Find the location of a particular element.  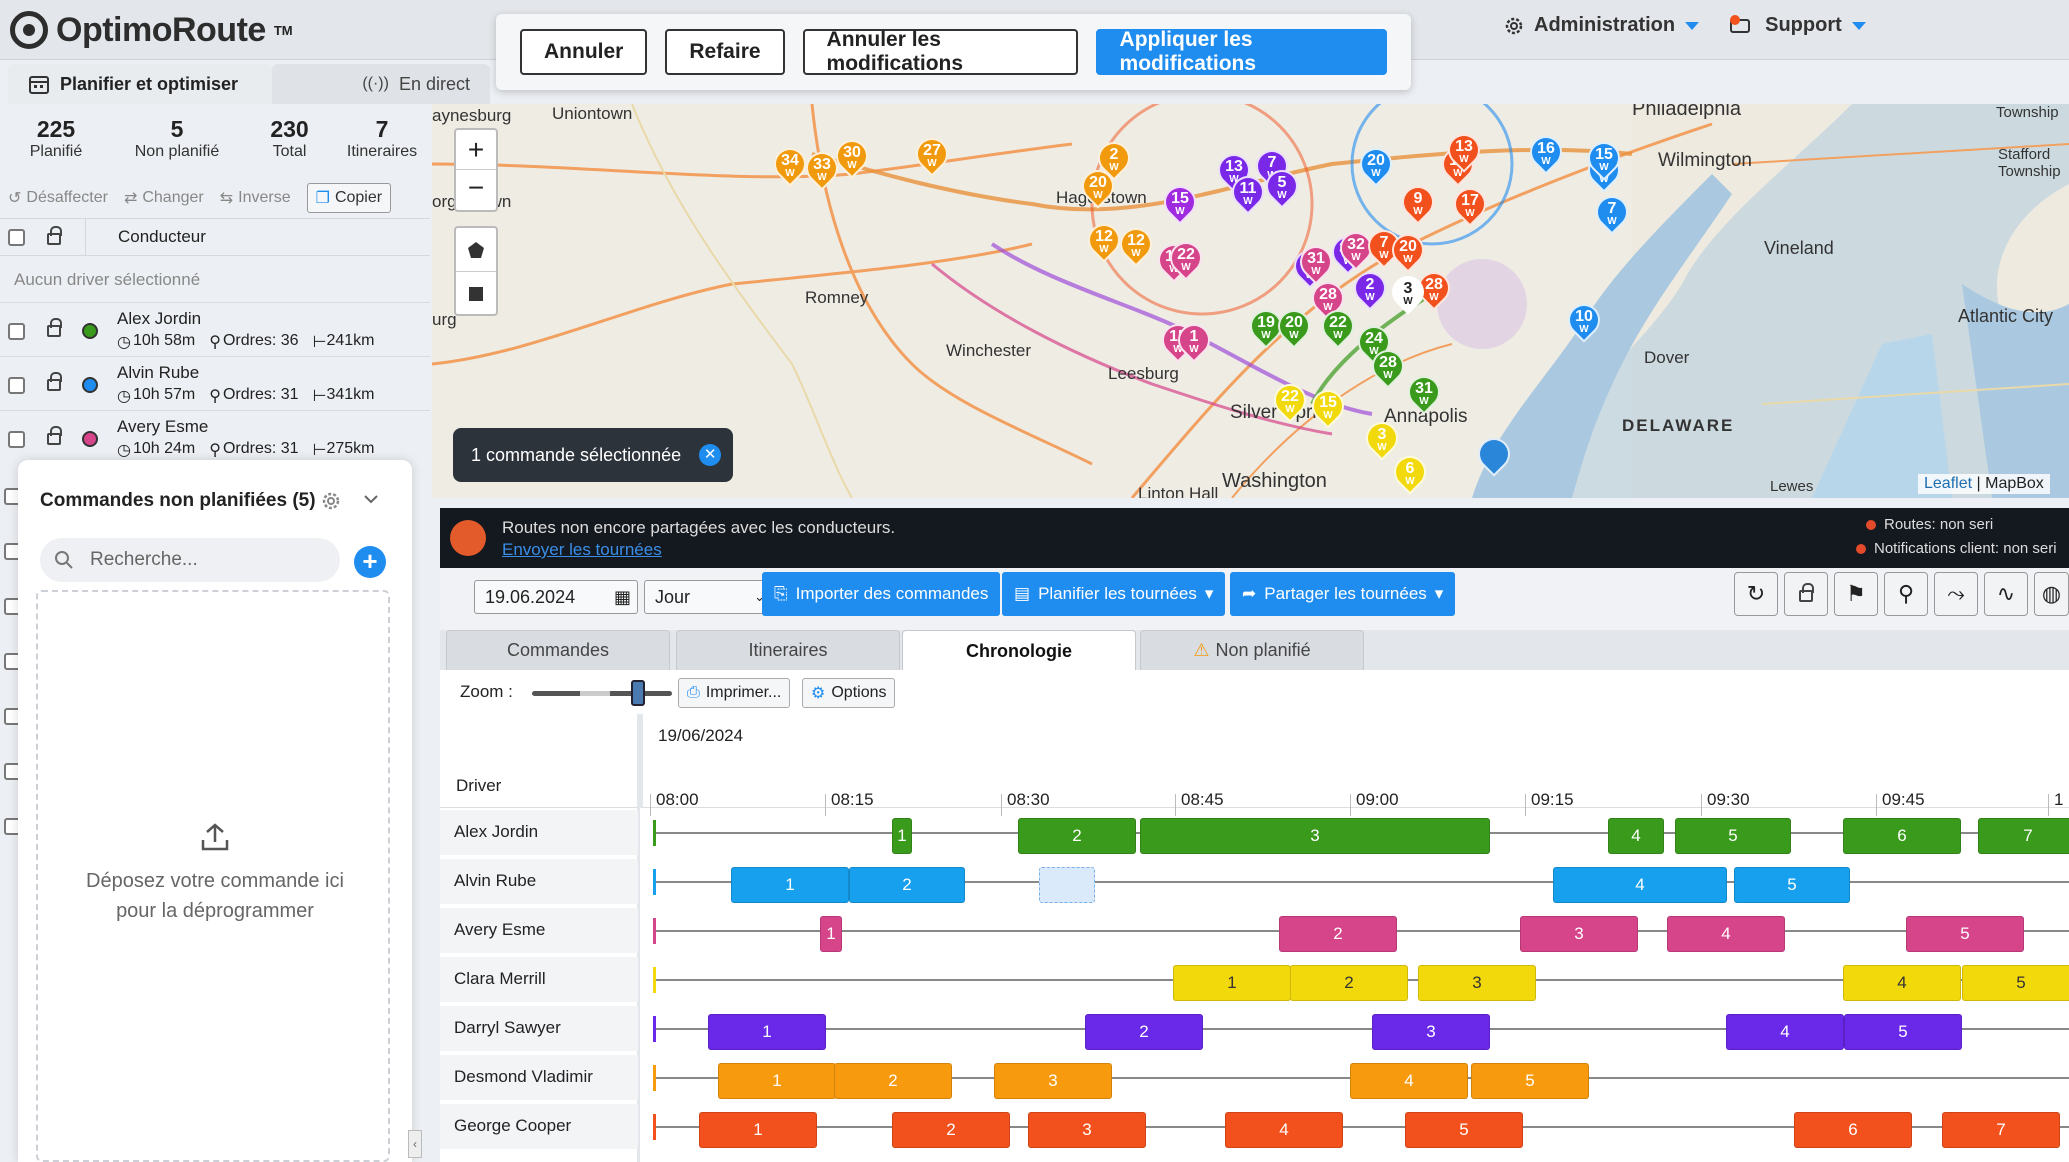

map-pin: 24 W is located at coordinates (1374, 343).